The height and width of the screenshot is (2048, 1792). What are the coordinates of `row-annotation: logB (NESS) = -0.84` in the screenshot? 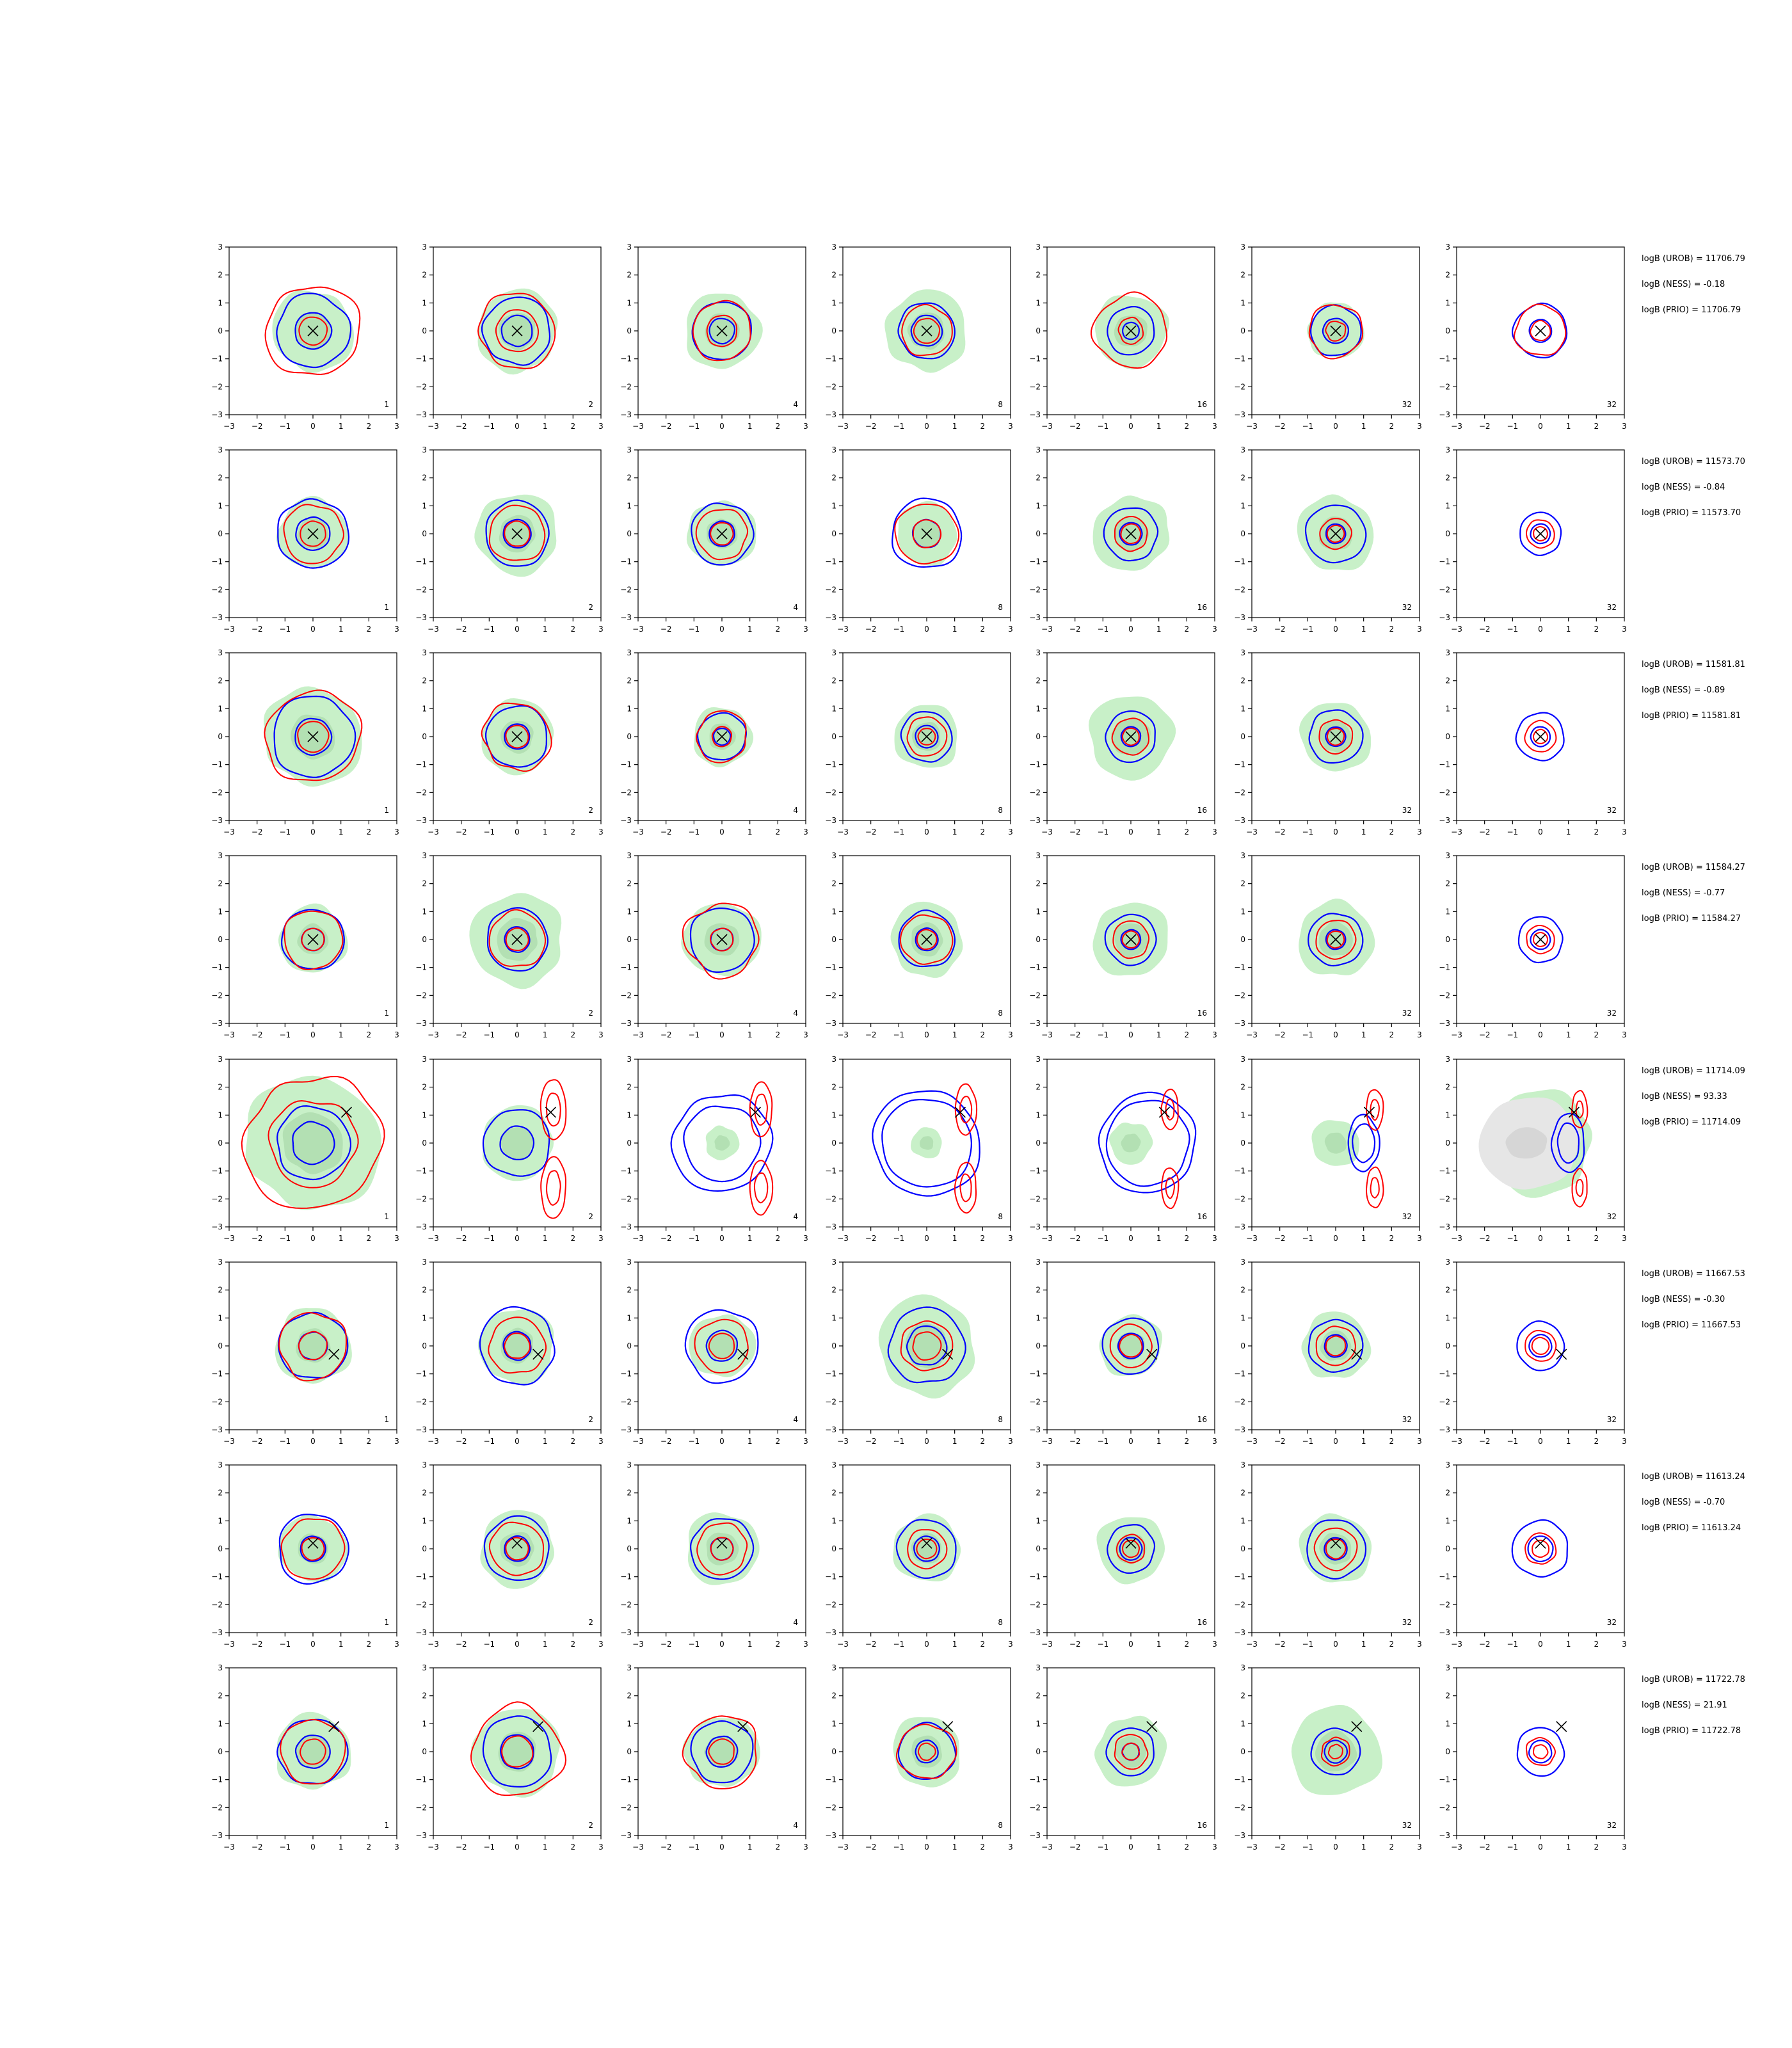 It's located at (1683, 487).